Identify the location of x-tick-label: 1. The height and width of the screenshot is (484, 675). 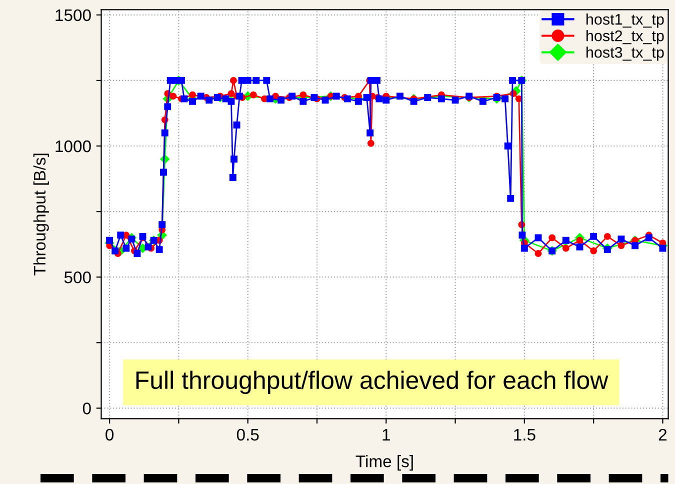
(386, 434).